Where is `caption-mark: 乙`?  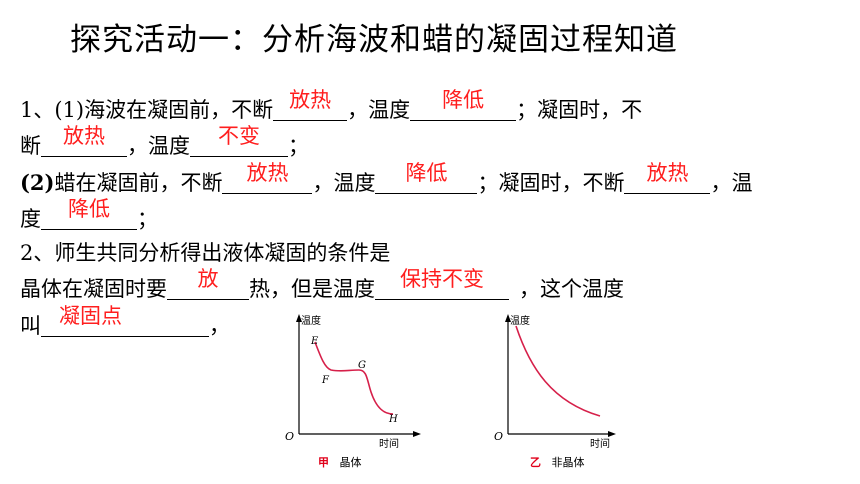 caption-mark: 乙 is located at coordinates (535, 462).